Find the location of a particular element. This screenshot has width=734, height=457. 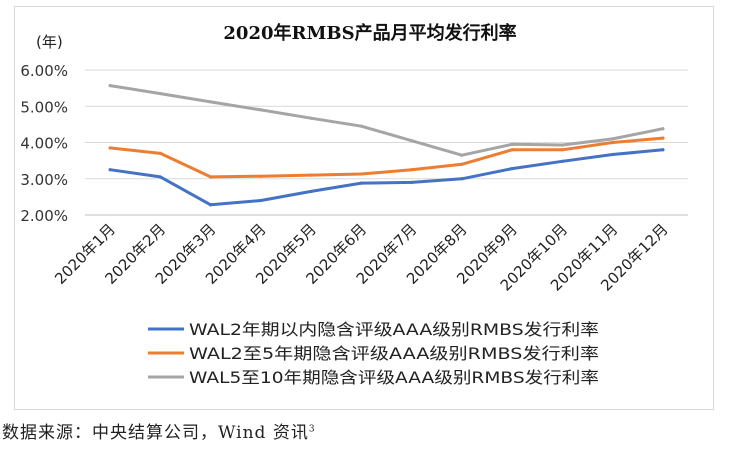

footnote-marker: 3 is located at coordinates (312, 429).